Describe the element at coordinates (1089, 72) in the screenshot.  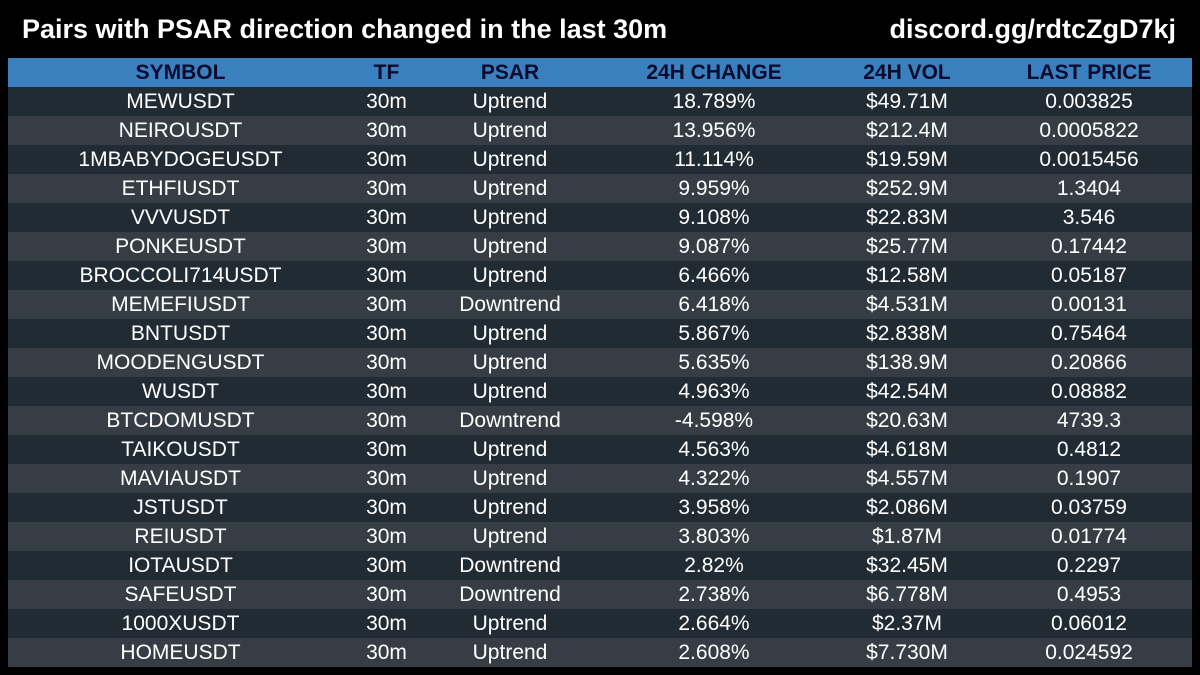
I see `column-header-last-price: LAST PRICE` at that location.